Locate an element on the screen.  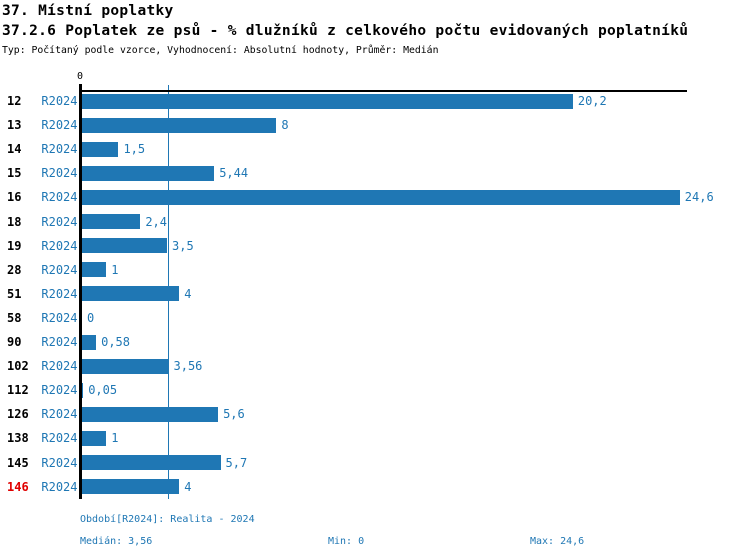
value-label: 20,2 is located at coordinates (592, 101).